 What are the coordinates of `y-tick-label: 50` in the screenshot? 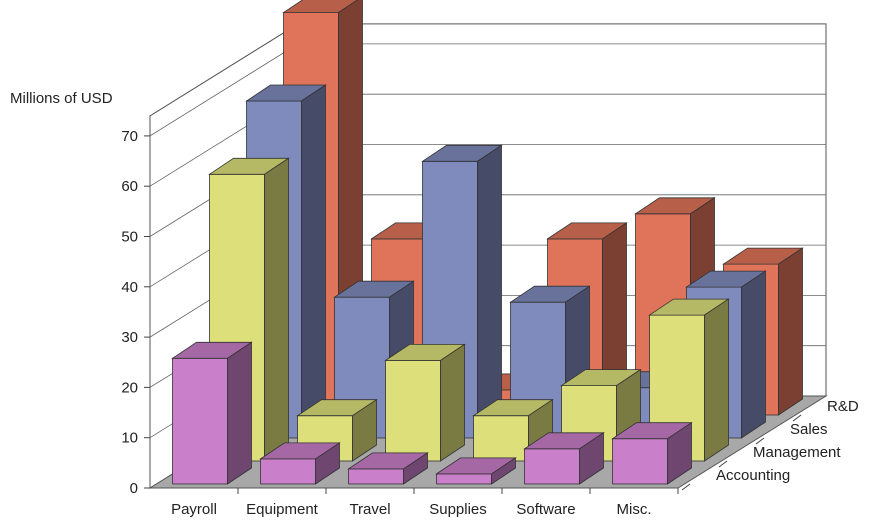 It's located at (129, 237).